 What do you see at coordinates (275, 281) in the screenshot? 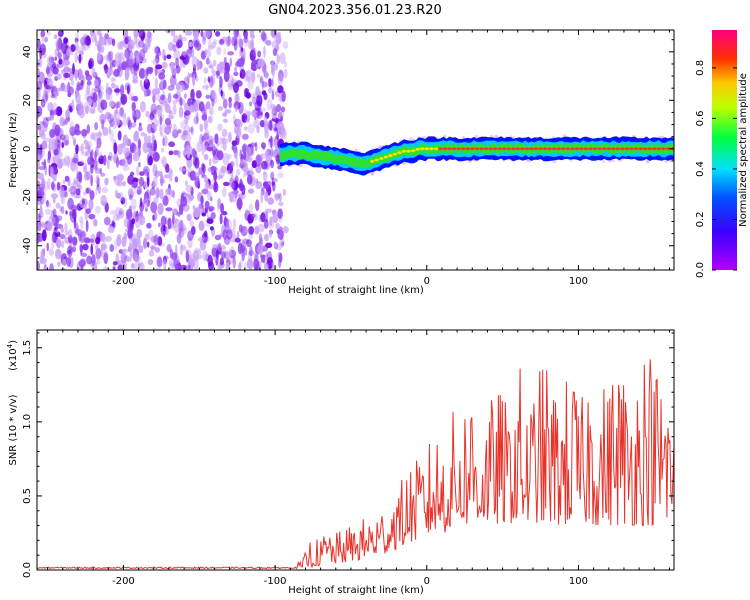
I see `x-tick-label: -100` at bounding box center [275, 281].